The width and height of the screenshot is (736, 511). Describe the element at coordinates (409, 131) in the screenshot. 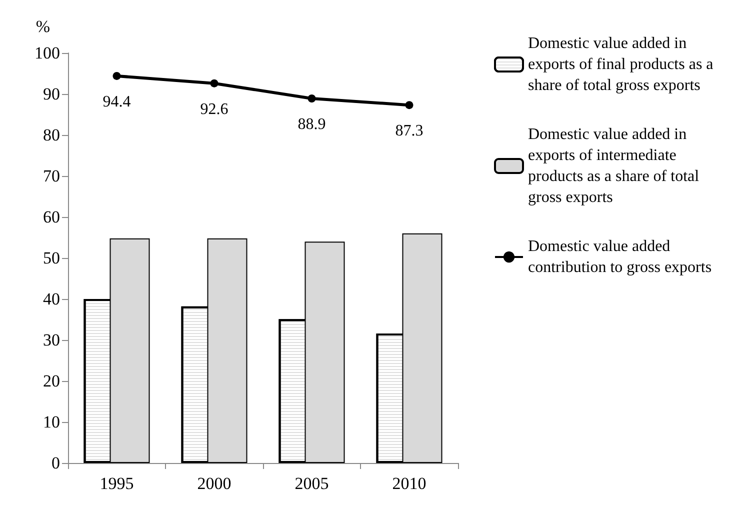

I see `data-label: 87.3` at that location.